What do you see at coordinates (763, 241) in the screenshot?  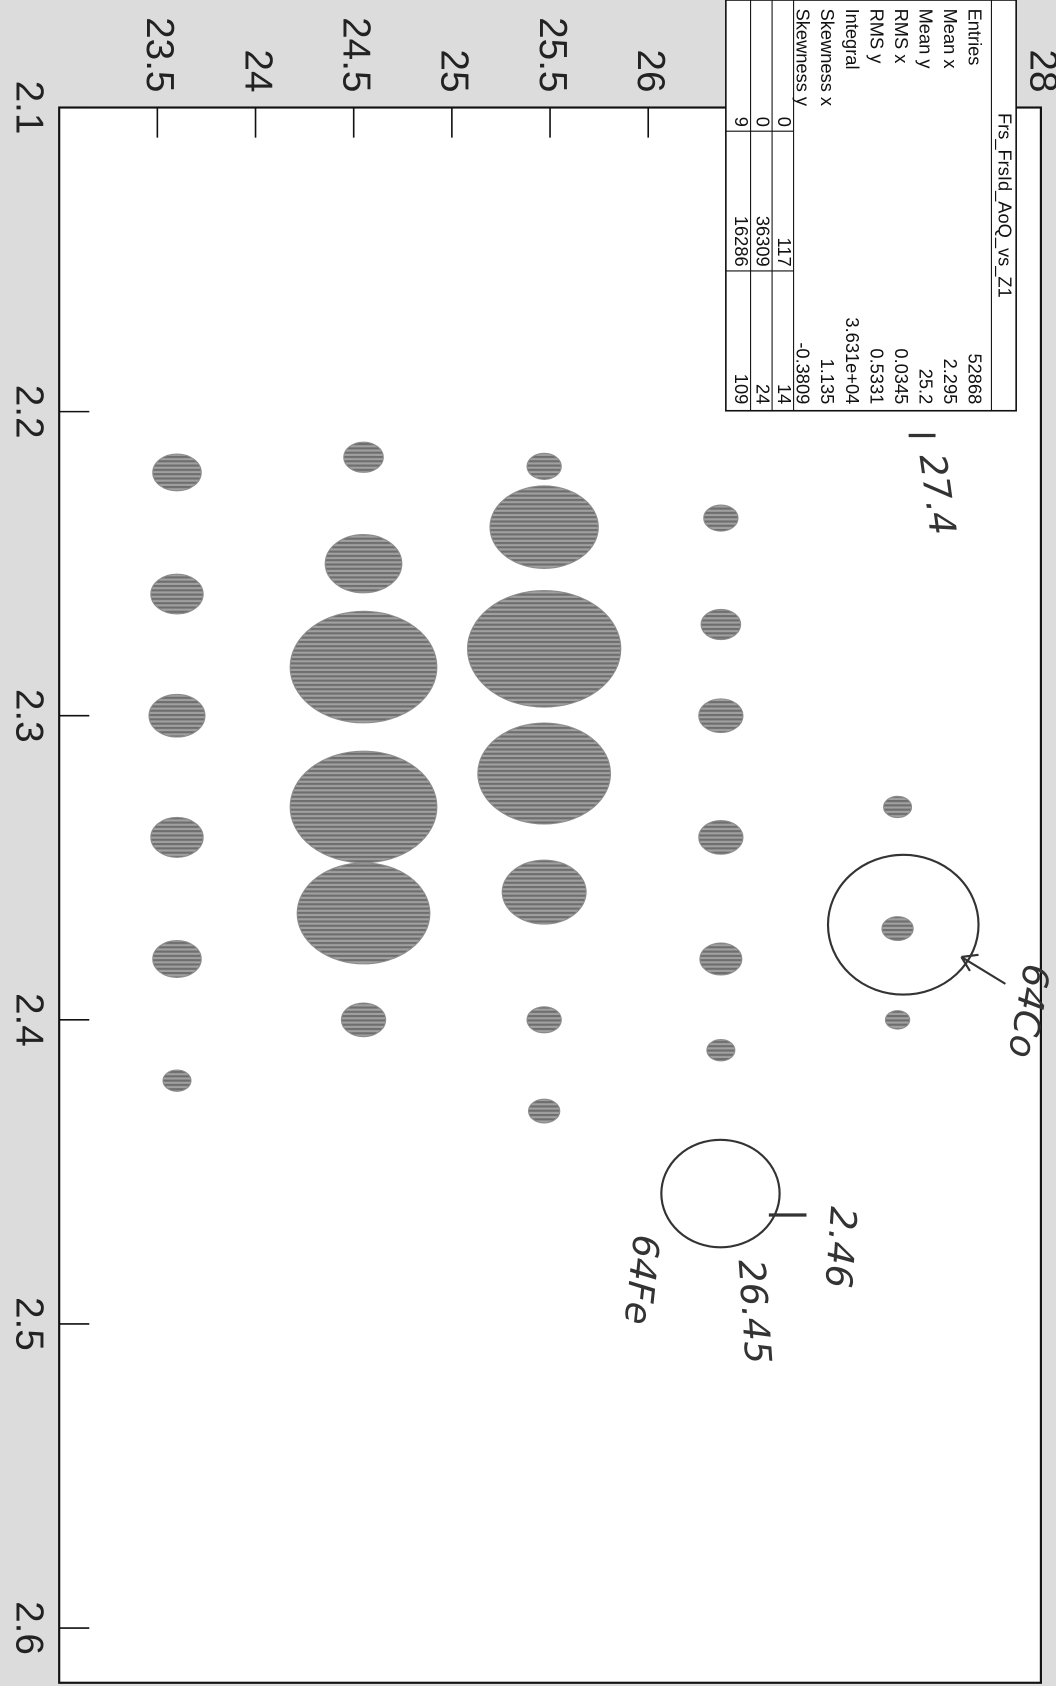 I see `stat-cell: 36309` at bounding box center [763, 241].